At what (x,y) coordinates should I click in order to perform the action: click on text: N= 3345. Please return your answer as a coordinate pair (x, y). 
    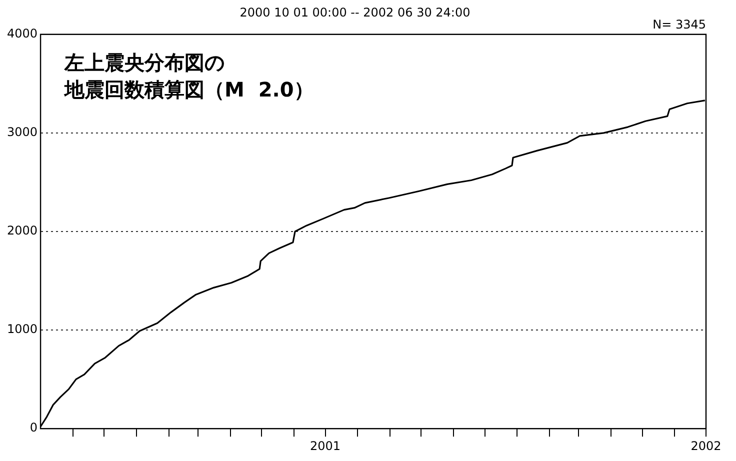
    Looking at the image, I should click on (679, 25).